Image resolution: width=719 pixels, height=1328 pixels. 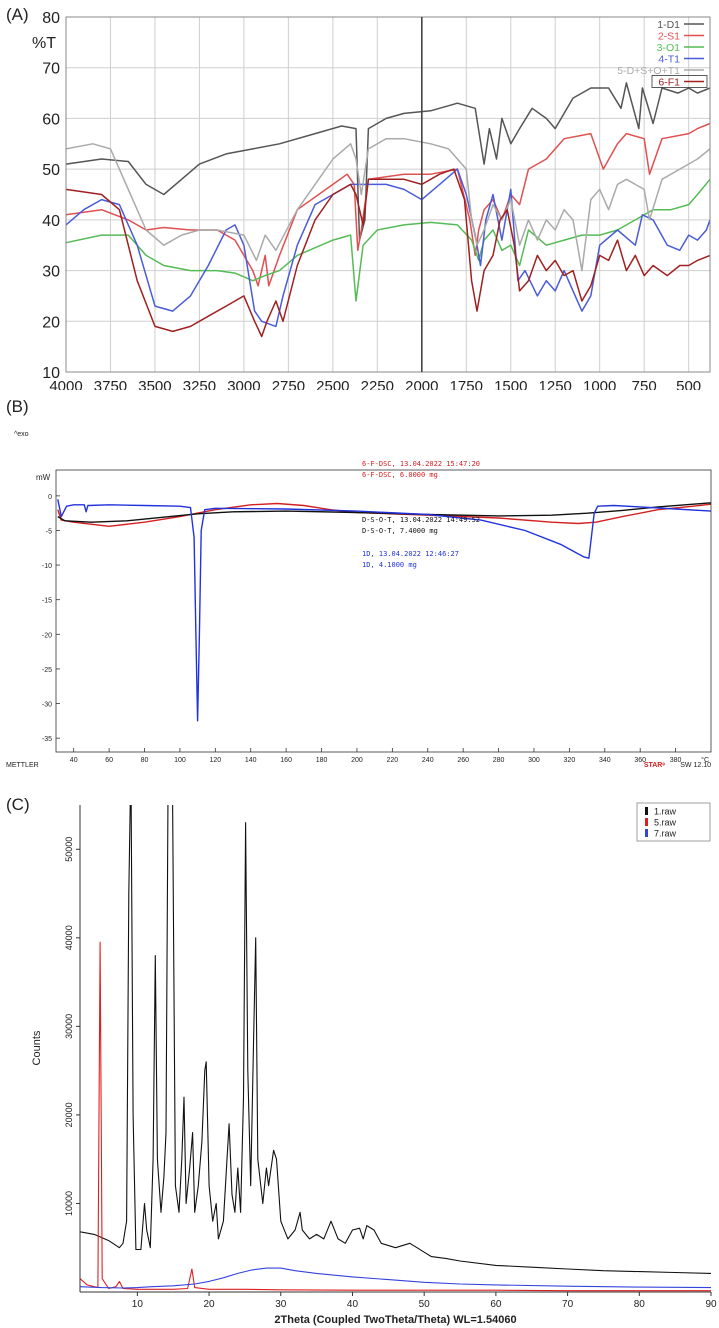 I want to click on x-tick-label-10: 1500, so click(x=510, y=384).